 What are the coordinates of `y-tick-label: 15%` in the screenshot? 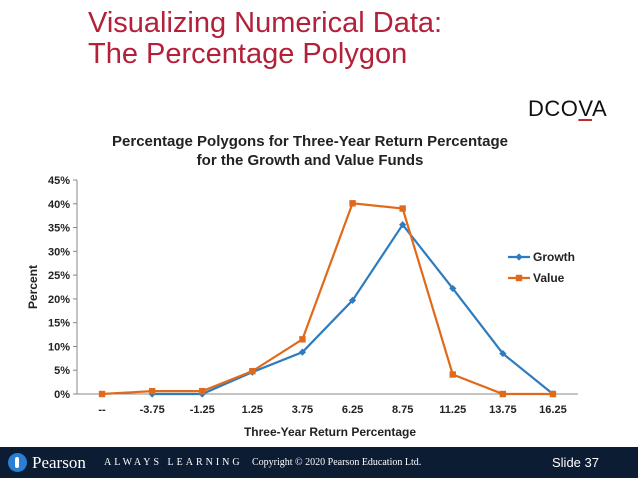 It's located at (59, 324).